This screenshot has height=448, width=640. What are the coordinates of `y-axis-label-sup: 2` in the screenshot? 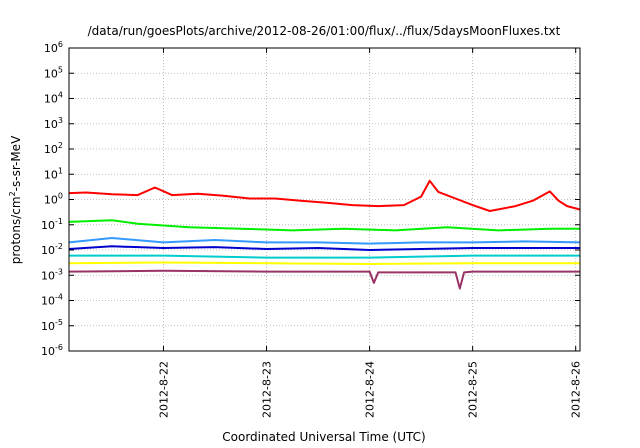 It's located at (12, 193).